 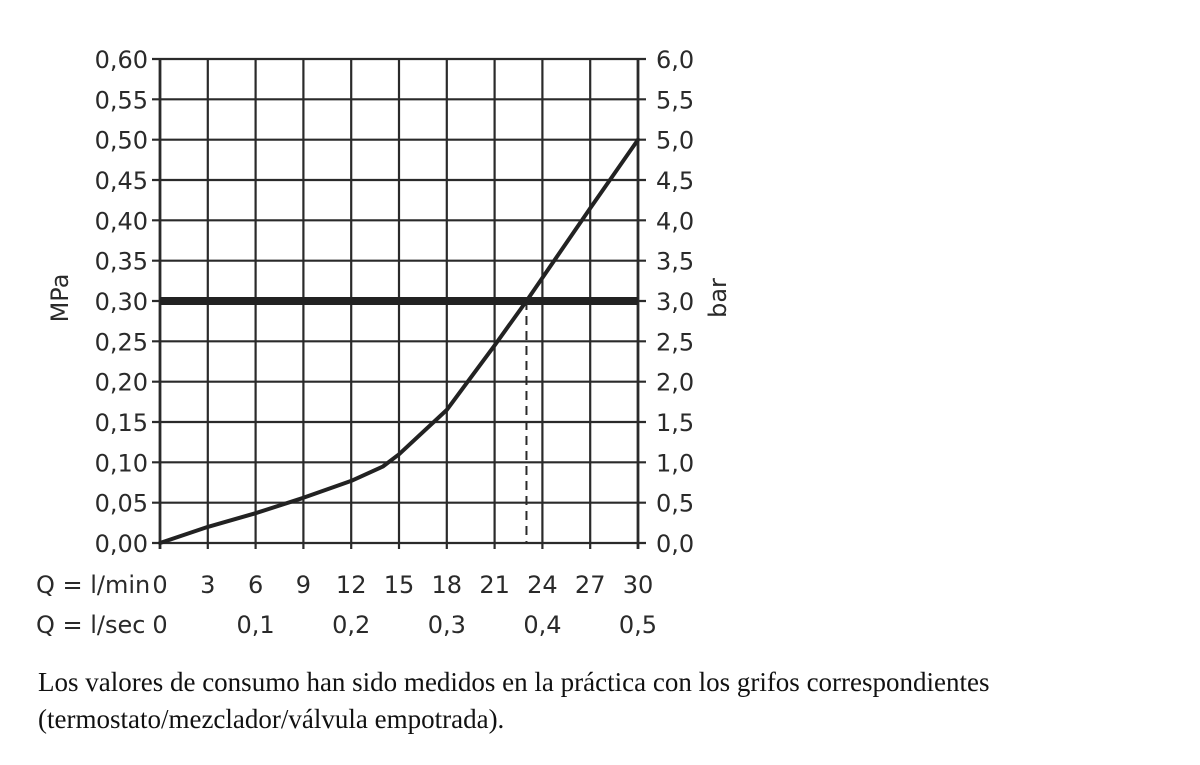 I want to click on y-right-tick-label: 5,0, so click(x=675, y=141).